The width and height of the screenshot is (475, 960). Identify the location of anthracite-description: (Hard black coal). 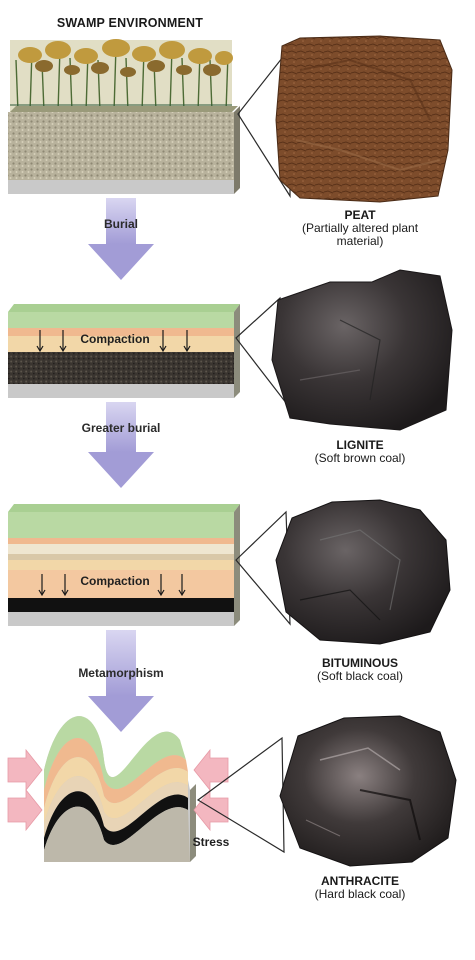
(360, 894).